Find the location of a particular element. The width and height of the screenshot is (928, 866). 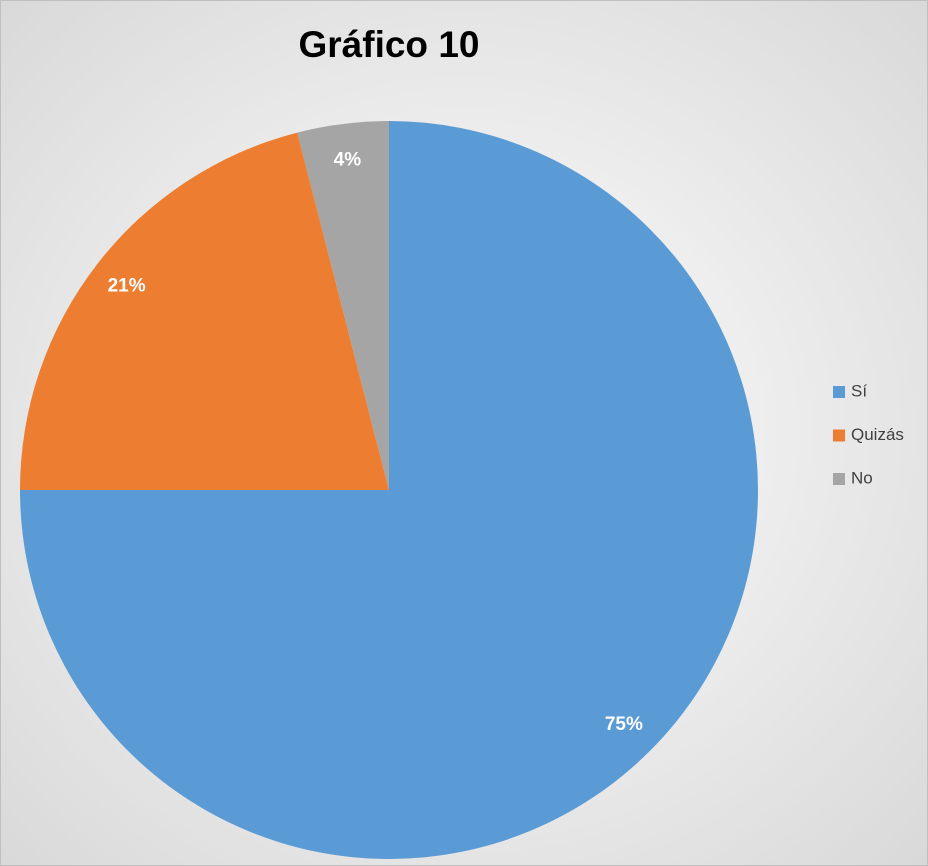

legend-label: Sí is located at coordinates (859, 390).